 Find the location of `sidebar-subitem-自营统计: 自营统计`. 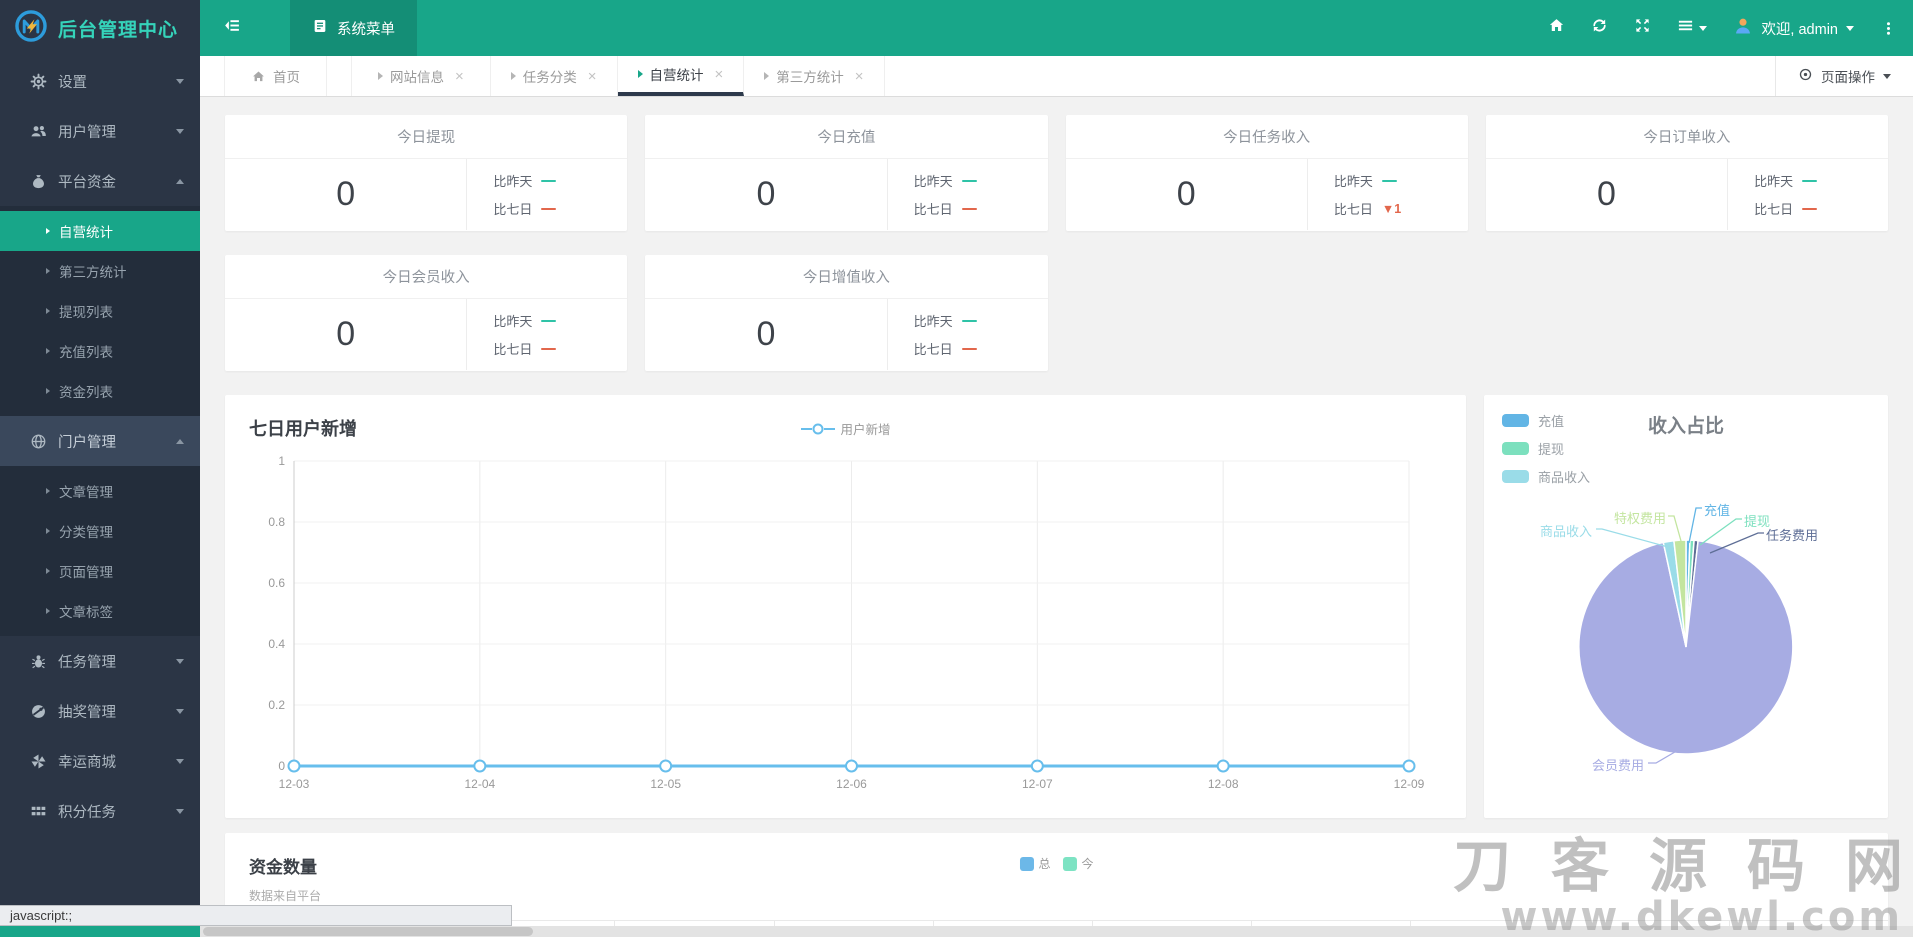

sidebar-subitem-自营统计: 自营统计 is located at coordinates (100, 231).